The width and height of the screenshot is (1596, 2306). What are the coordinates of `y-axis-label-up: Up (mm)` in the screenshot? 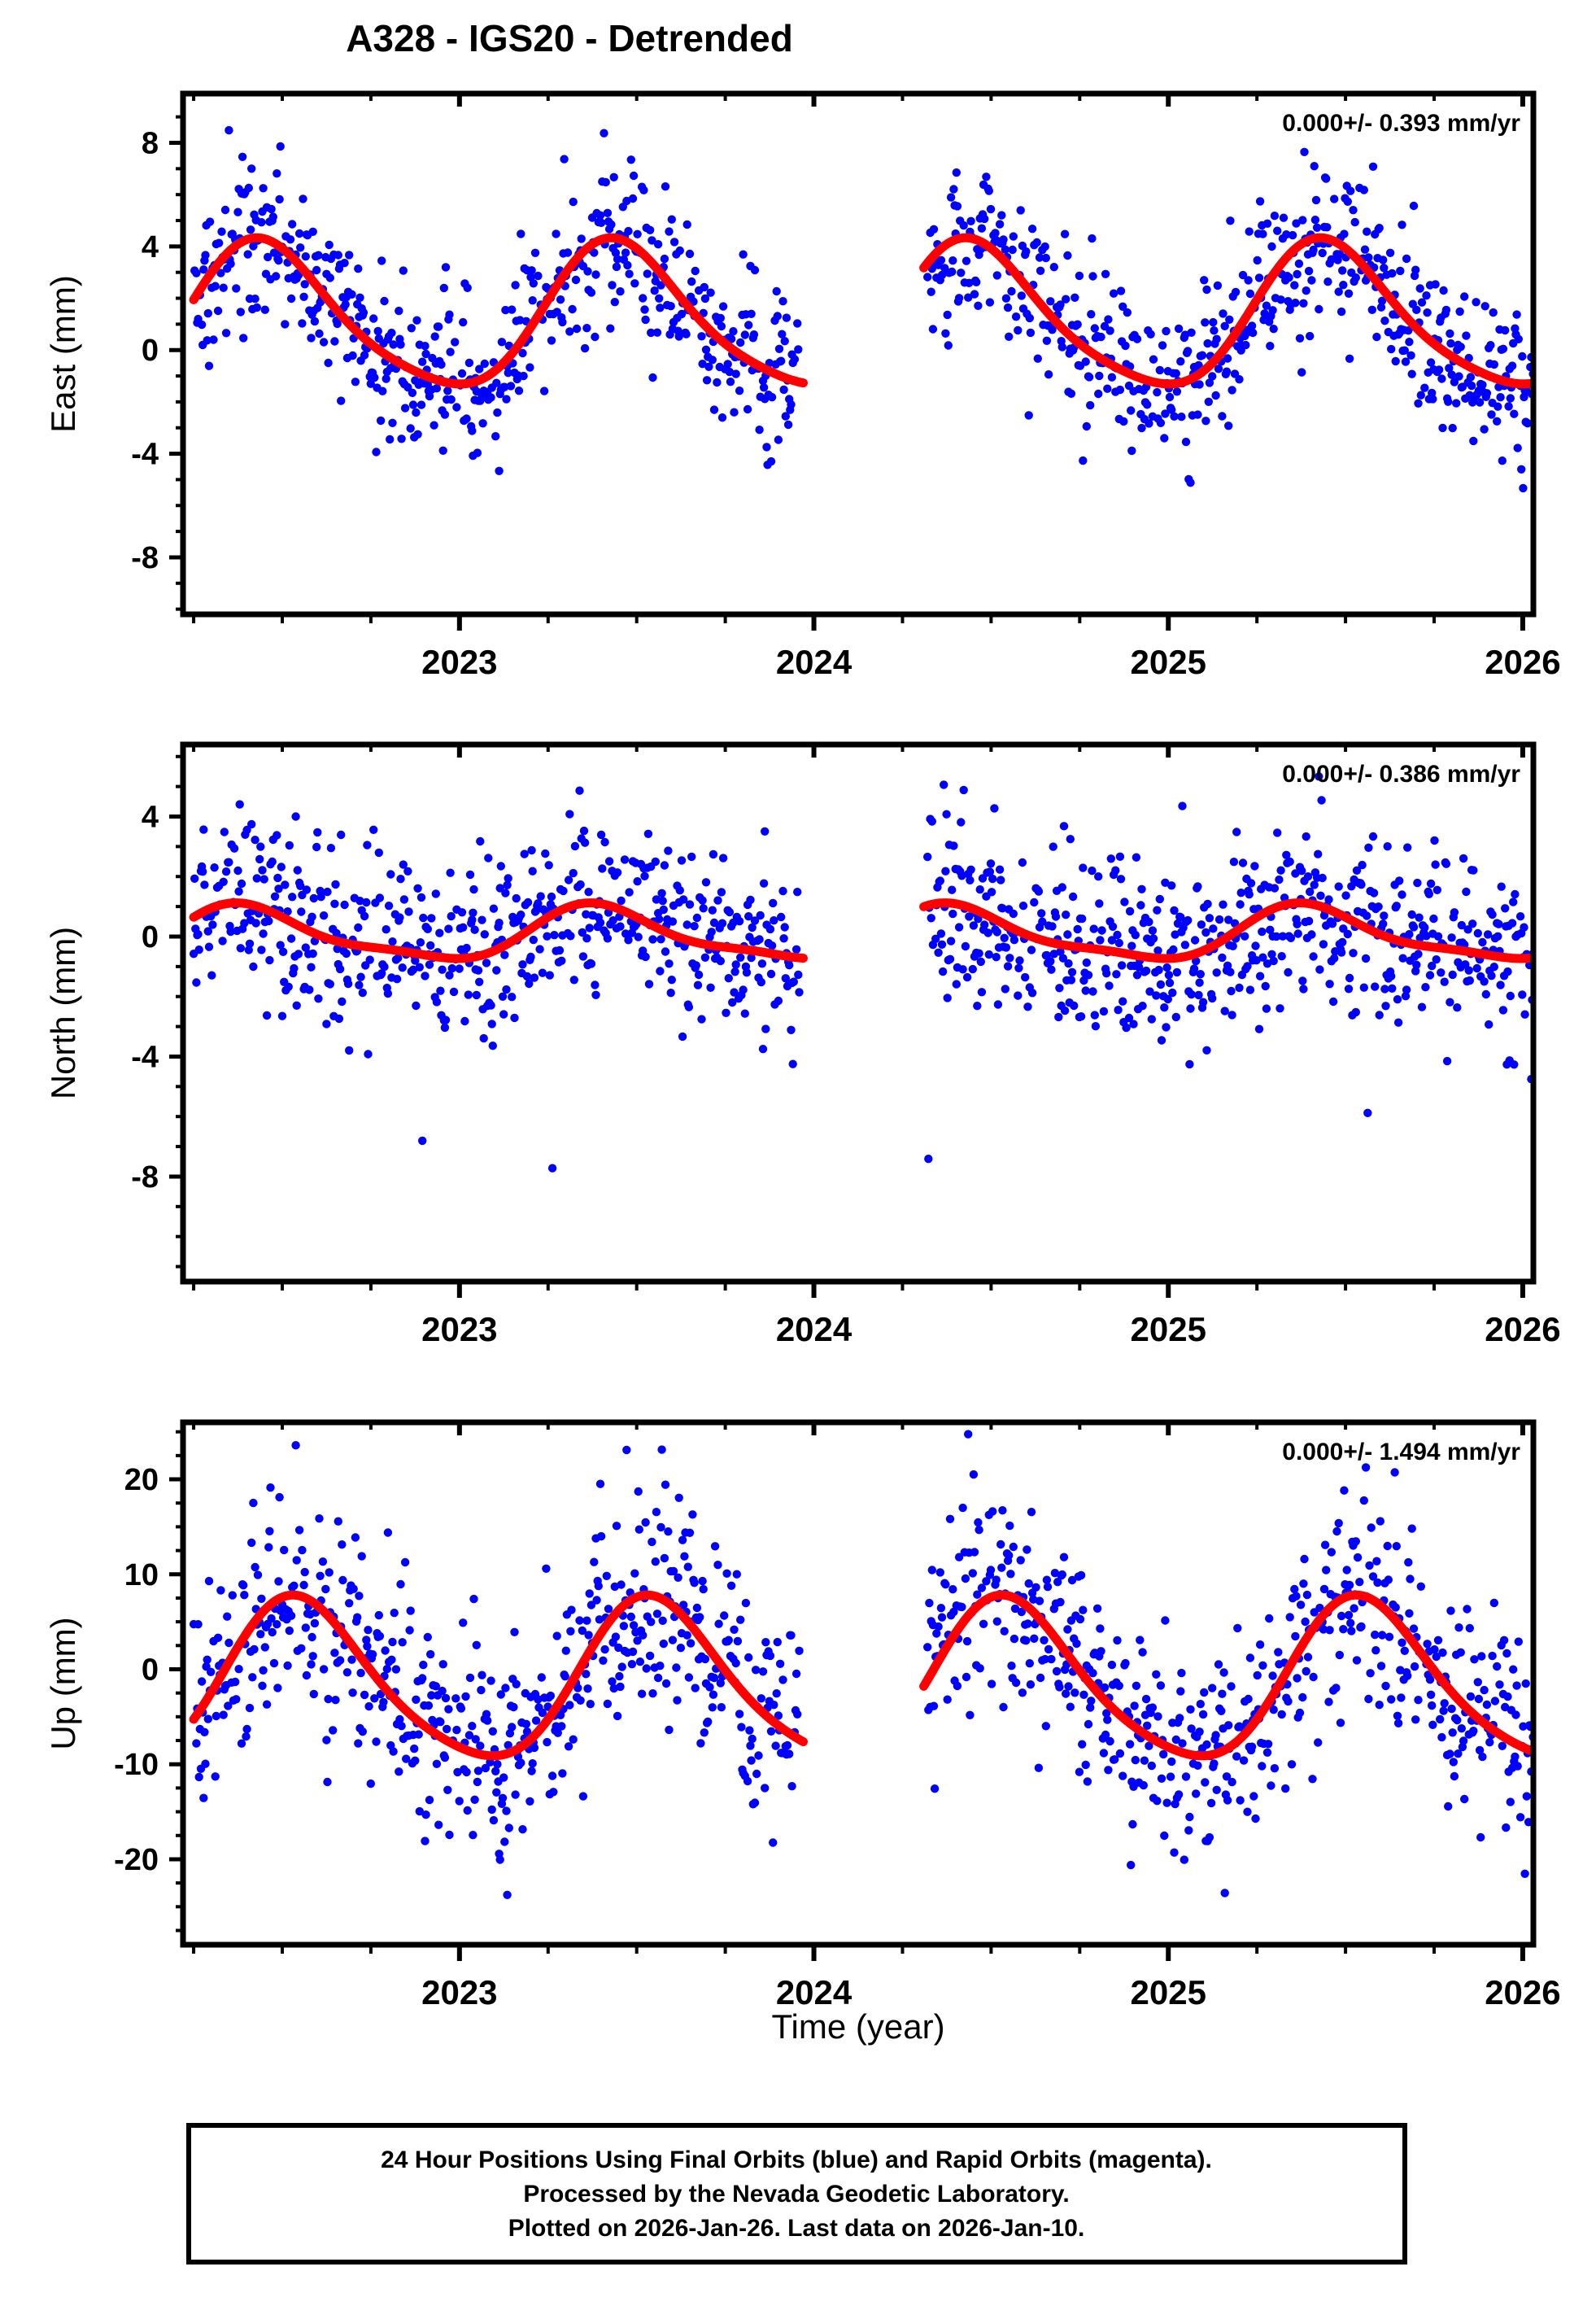 It's located at (63, 1683).